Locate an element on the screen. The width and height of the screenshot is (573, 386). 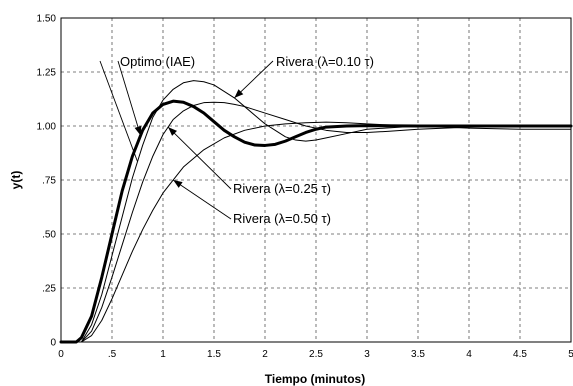
y-tick-label: 1.25 is located at coordinates (47, 73).